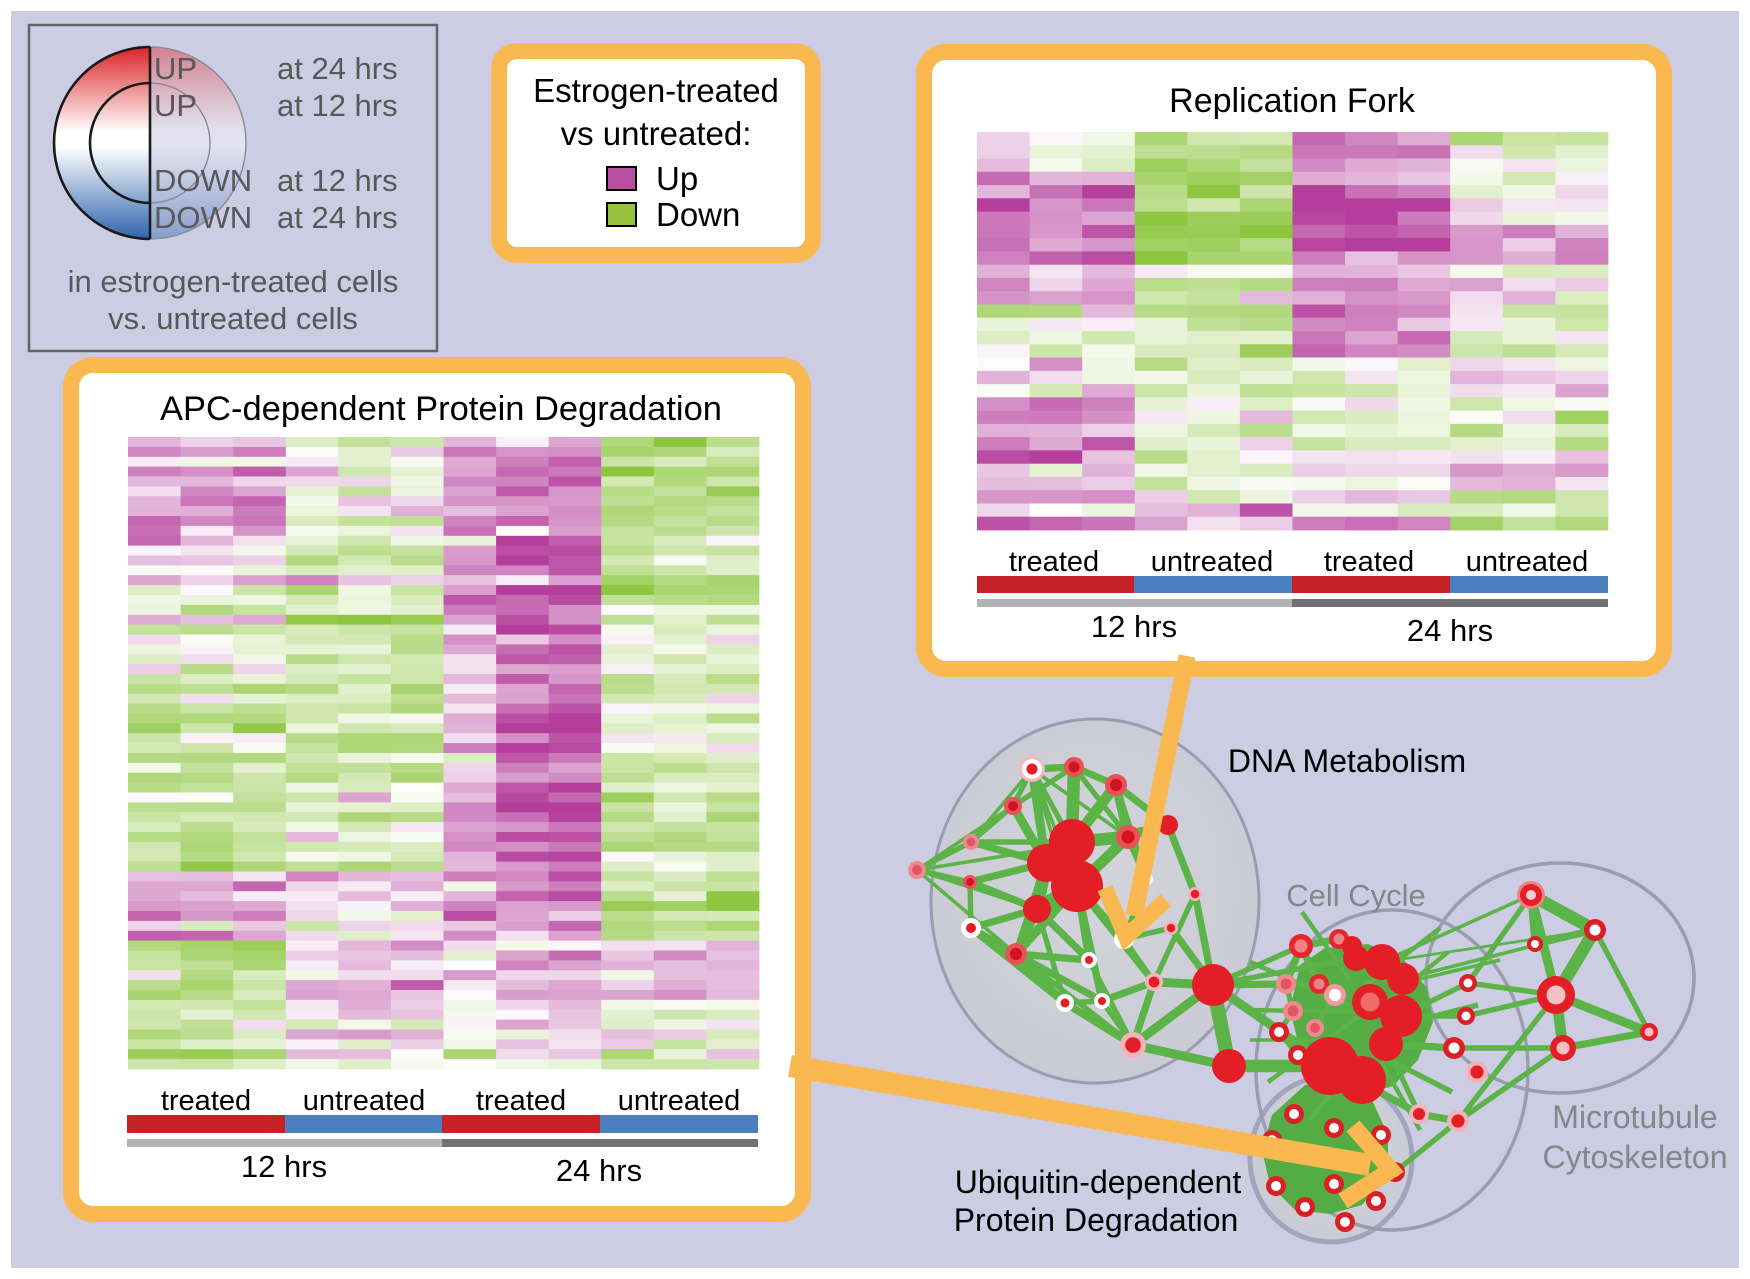  I want to click on svg-text: Cytoskeleton, so click(1635, 1157).